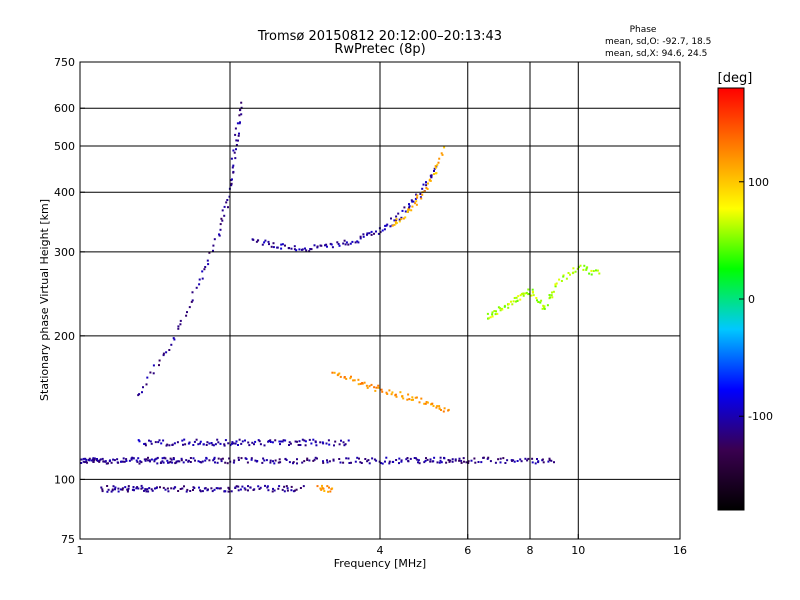 The width and height of the screenshot is (800, 600). What do you see at coordinates (578, 550) in the screenshot?
I see `x-tick-label: 10` at bounding box center [578, 550].